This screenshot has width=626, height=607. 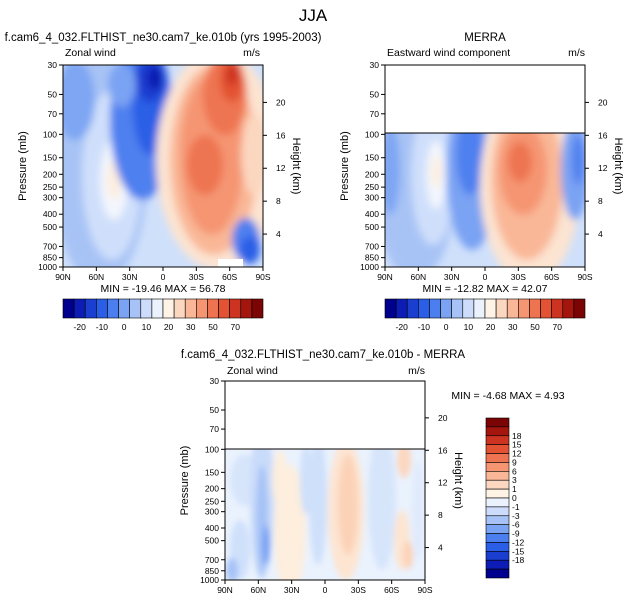 I want to click on colorbar-difference-label: -12, so click(x=518, y=542).